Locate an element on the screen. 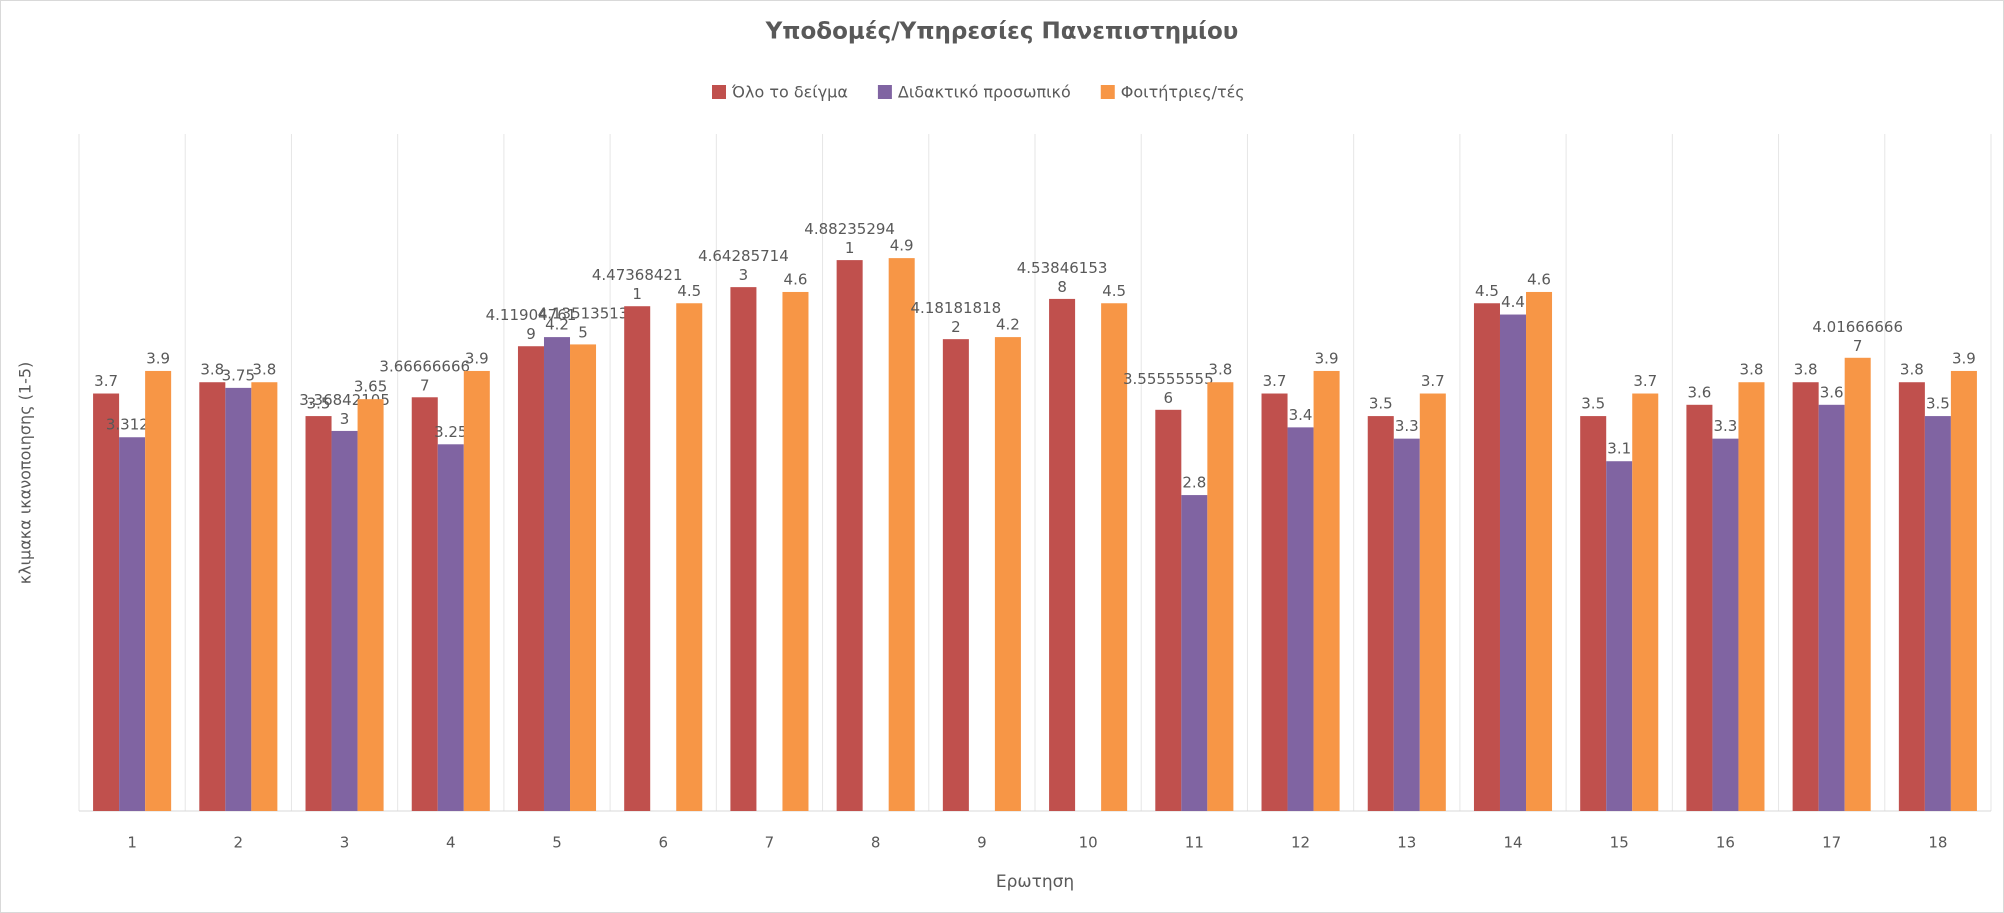 This screenshot has height=913, width=2004. x-tick-label: 17 is located at coordinates (1831, 843).